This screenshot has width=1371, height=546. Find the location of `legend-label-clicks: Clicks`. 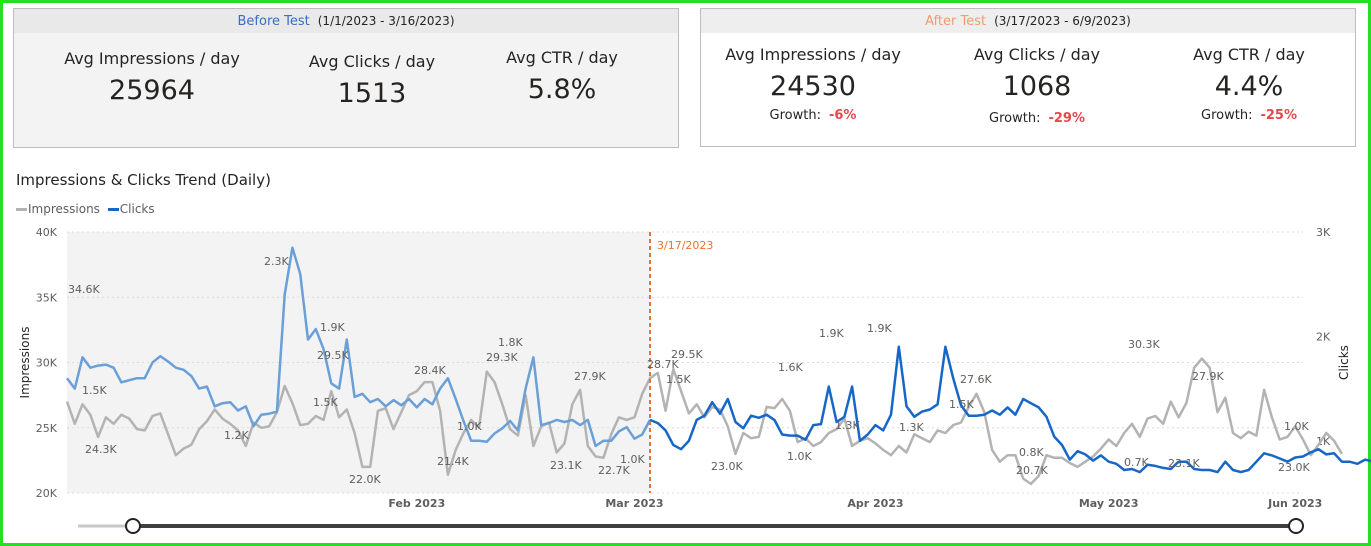

legend-label-clicks: Clicks is located at coordinates (137, 209).